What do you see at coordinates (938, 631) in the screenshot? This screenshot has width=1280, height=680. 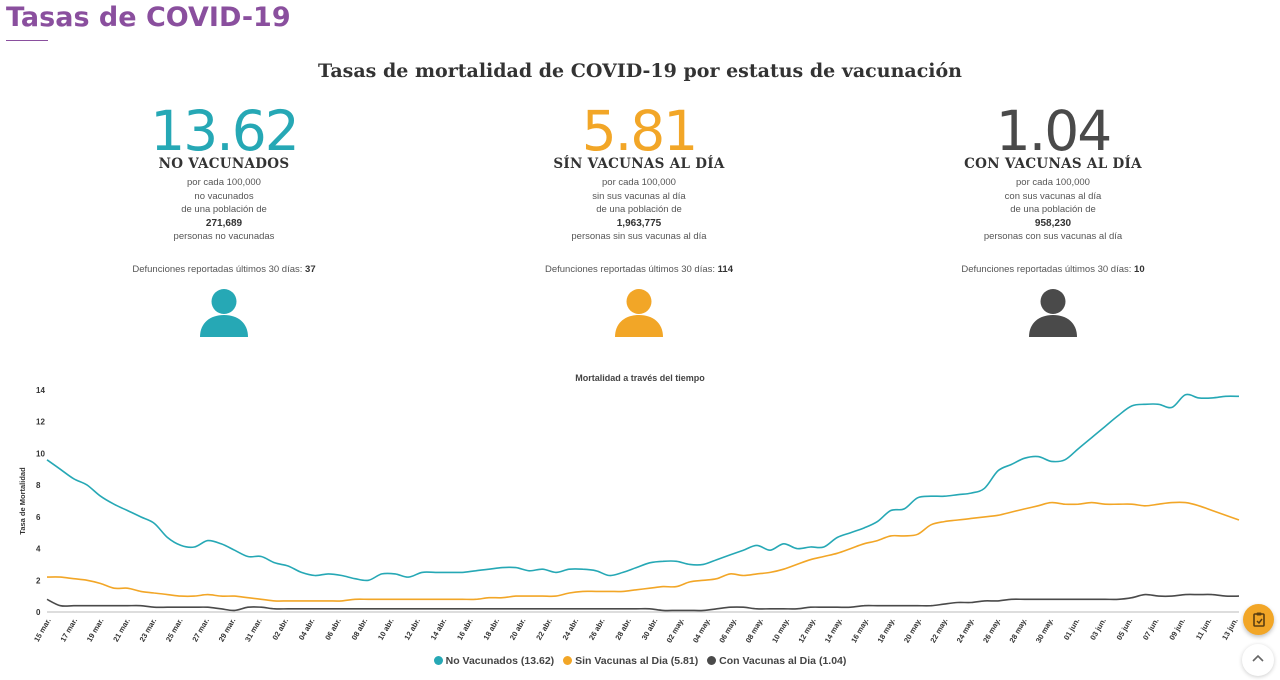 I see `x-tick-label: 22 may.` at bounding box center [938, 631].